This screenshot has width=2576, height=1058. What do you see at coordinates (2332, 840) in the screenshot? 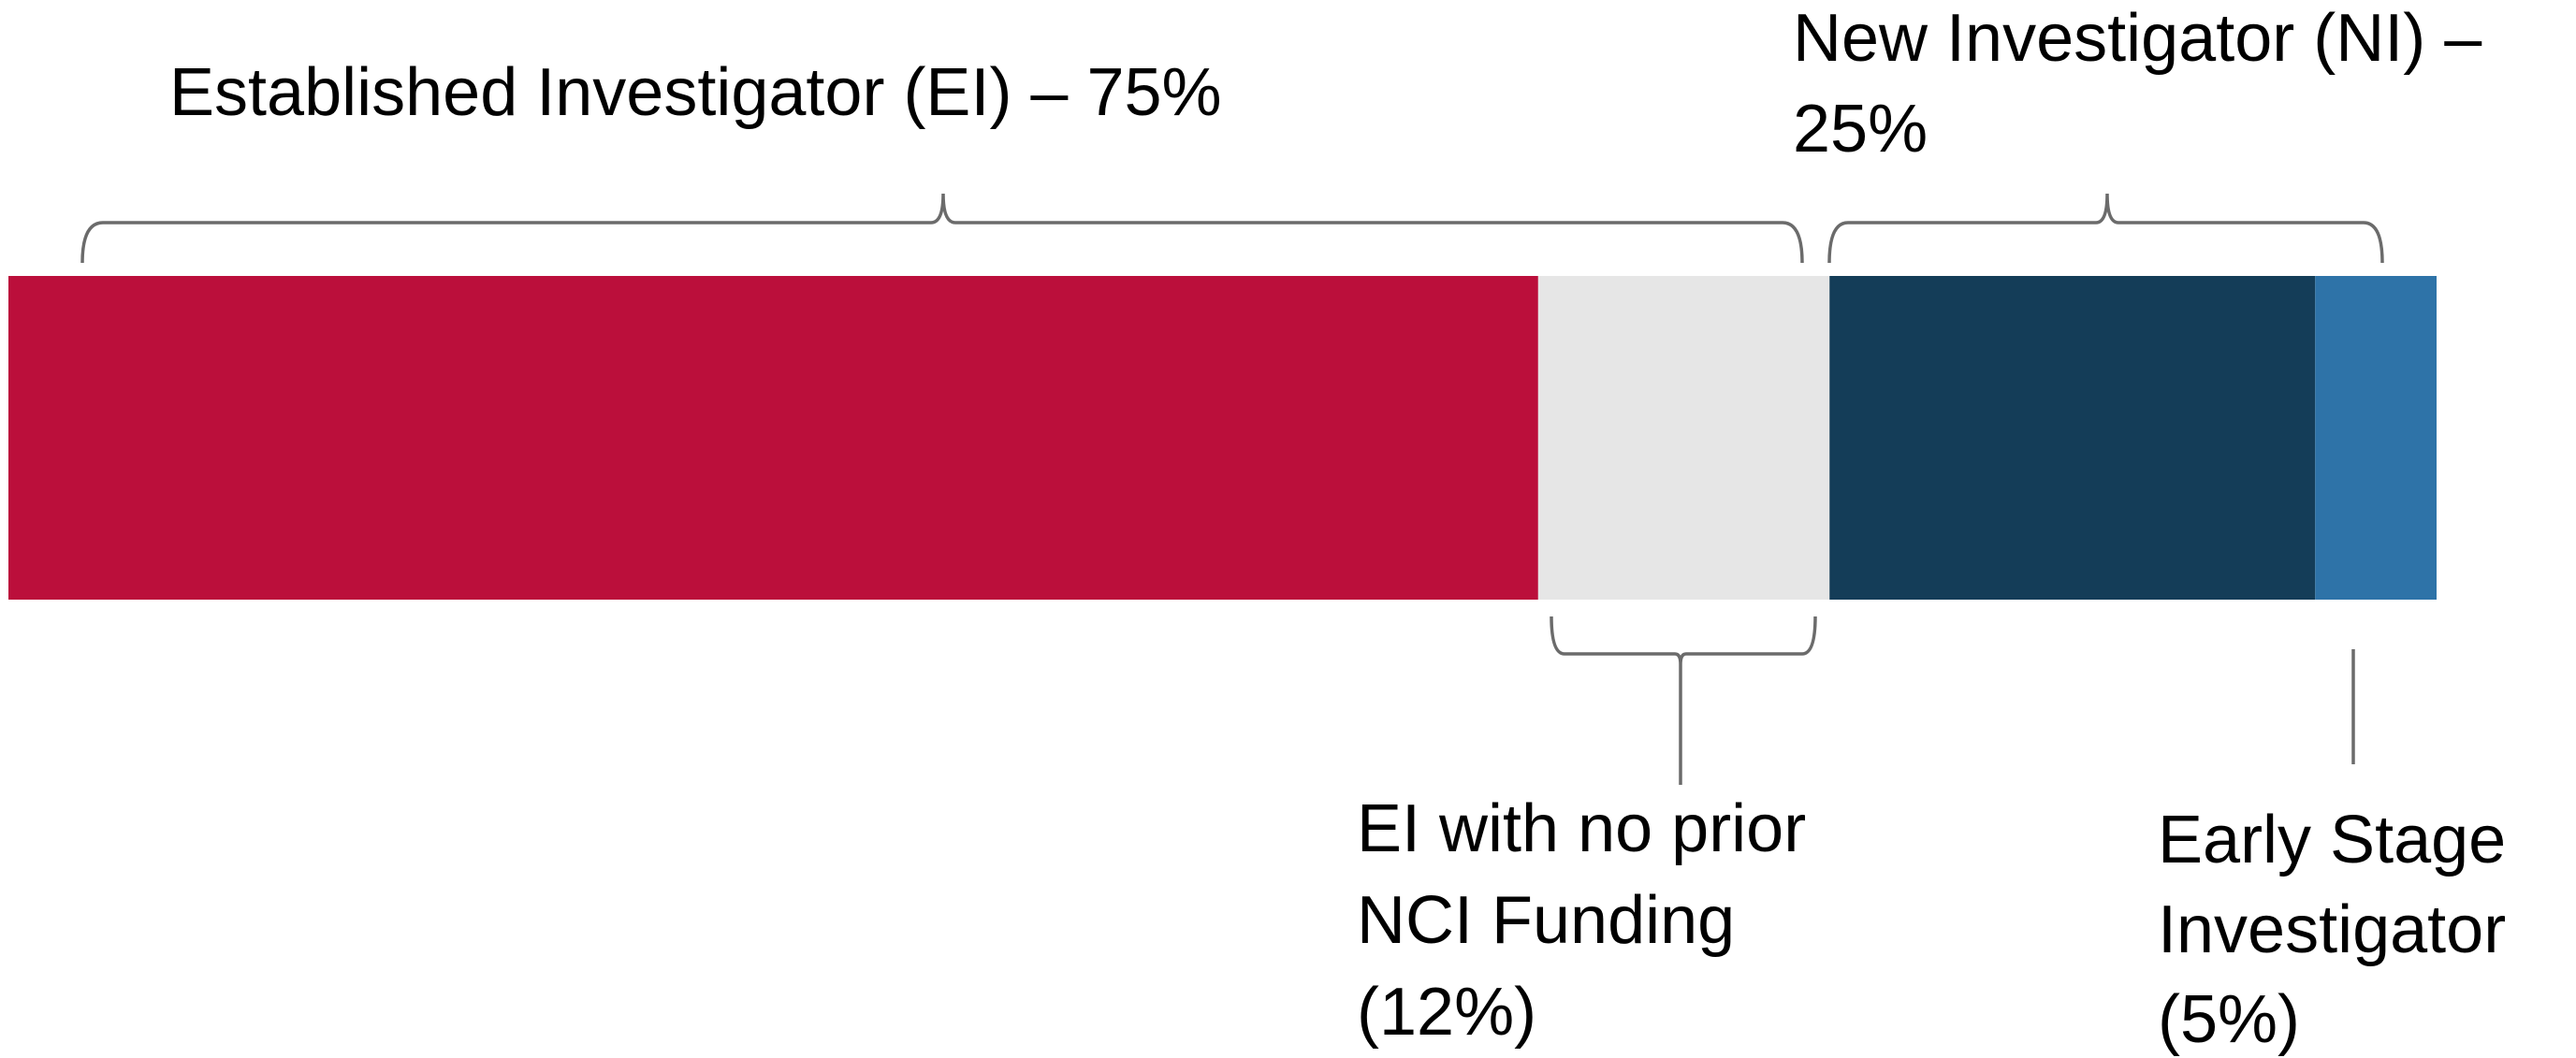
I see `annotation: Early Stage` at bounding box center [2332, 840].